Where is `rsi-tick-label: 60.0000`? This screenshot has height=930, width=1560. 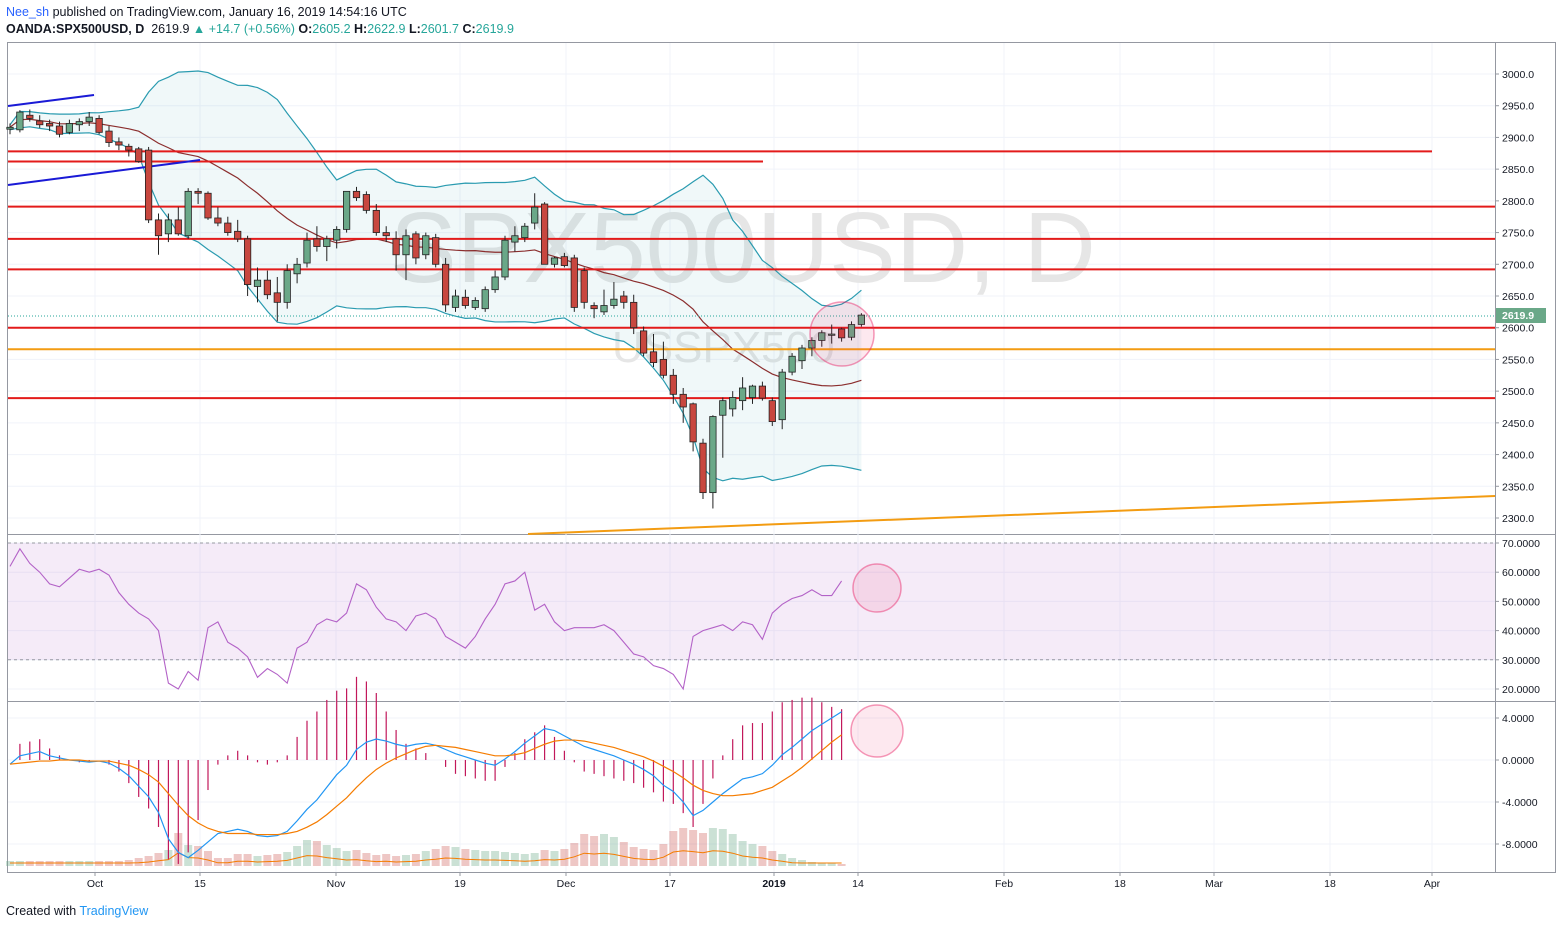
rsi-tick-label: 60.0000 is located at coordinates (1521, 573).